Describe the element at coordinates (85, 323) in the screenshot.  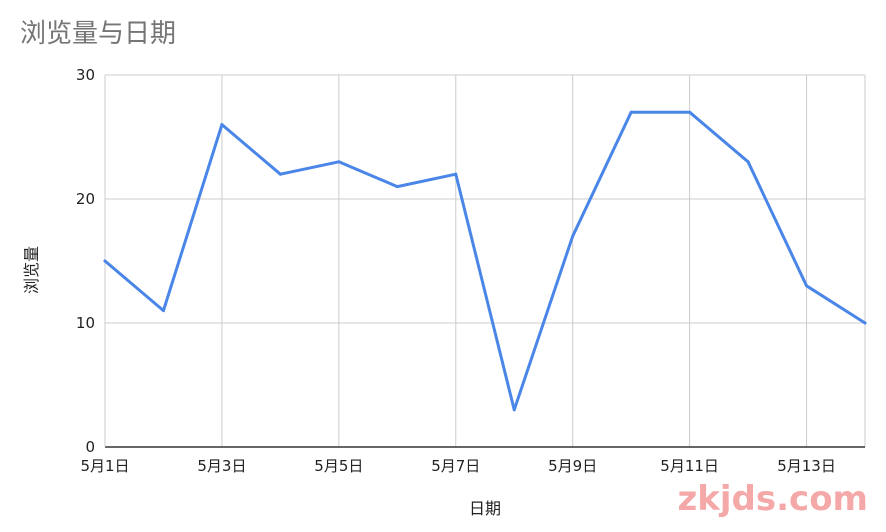
I see `y-tick-label: 10` at that location.